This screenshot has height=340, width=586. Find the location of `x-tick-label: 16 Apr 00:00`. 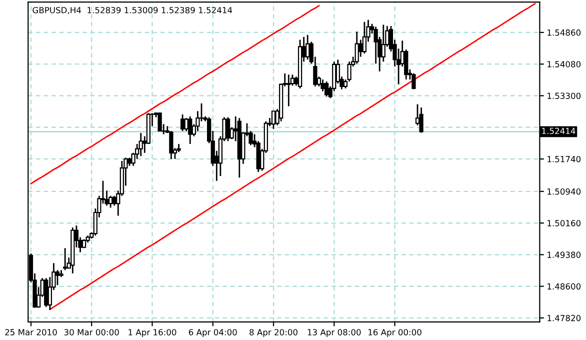

x-tick-label: 16 Apr 00:00 is located at coordinates (395, 333).